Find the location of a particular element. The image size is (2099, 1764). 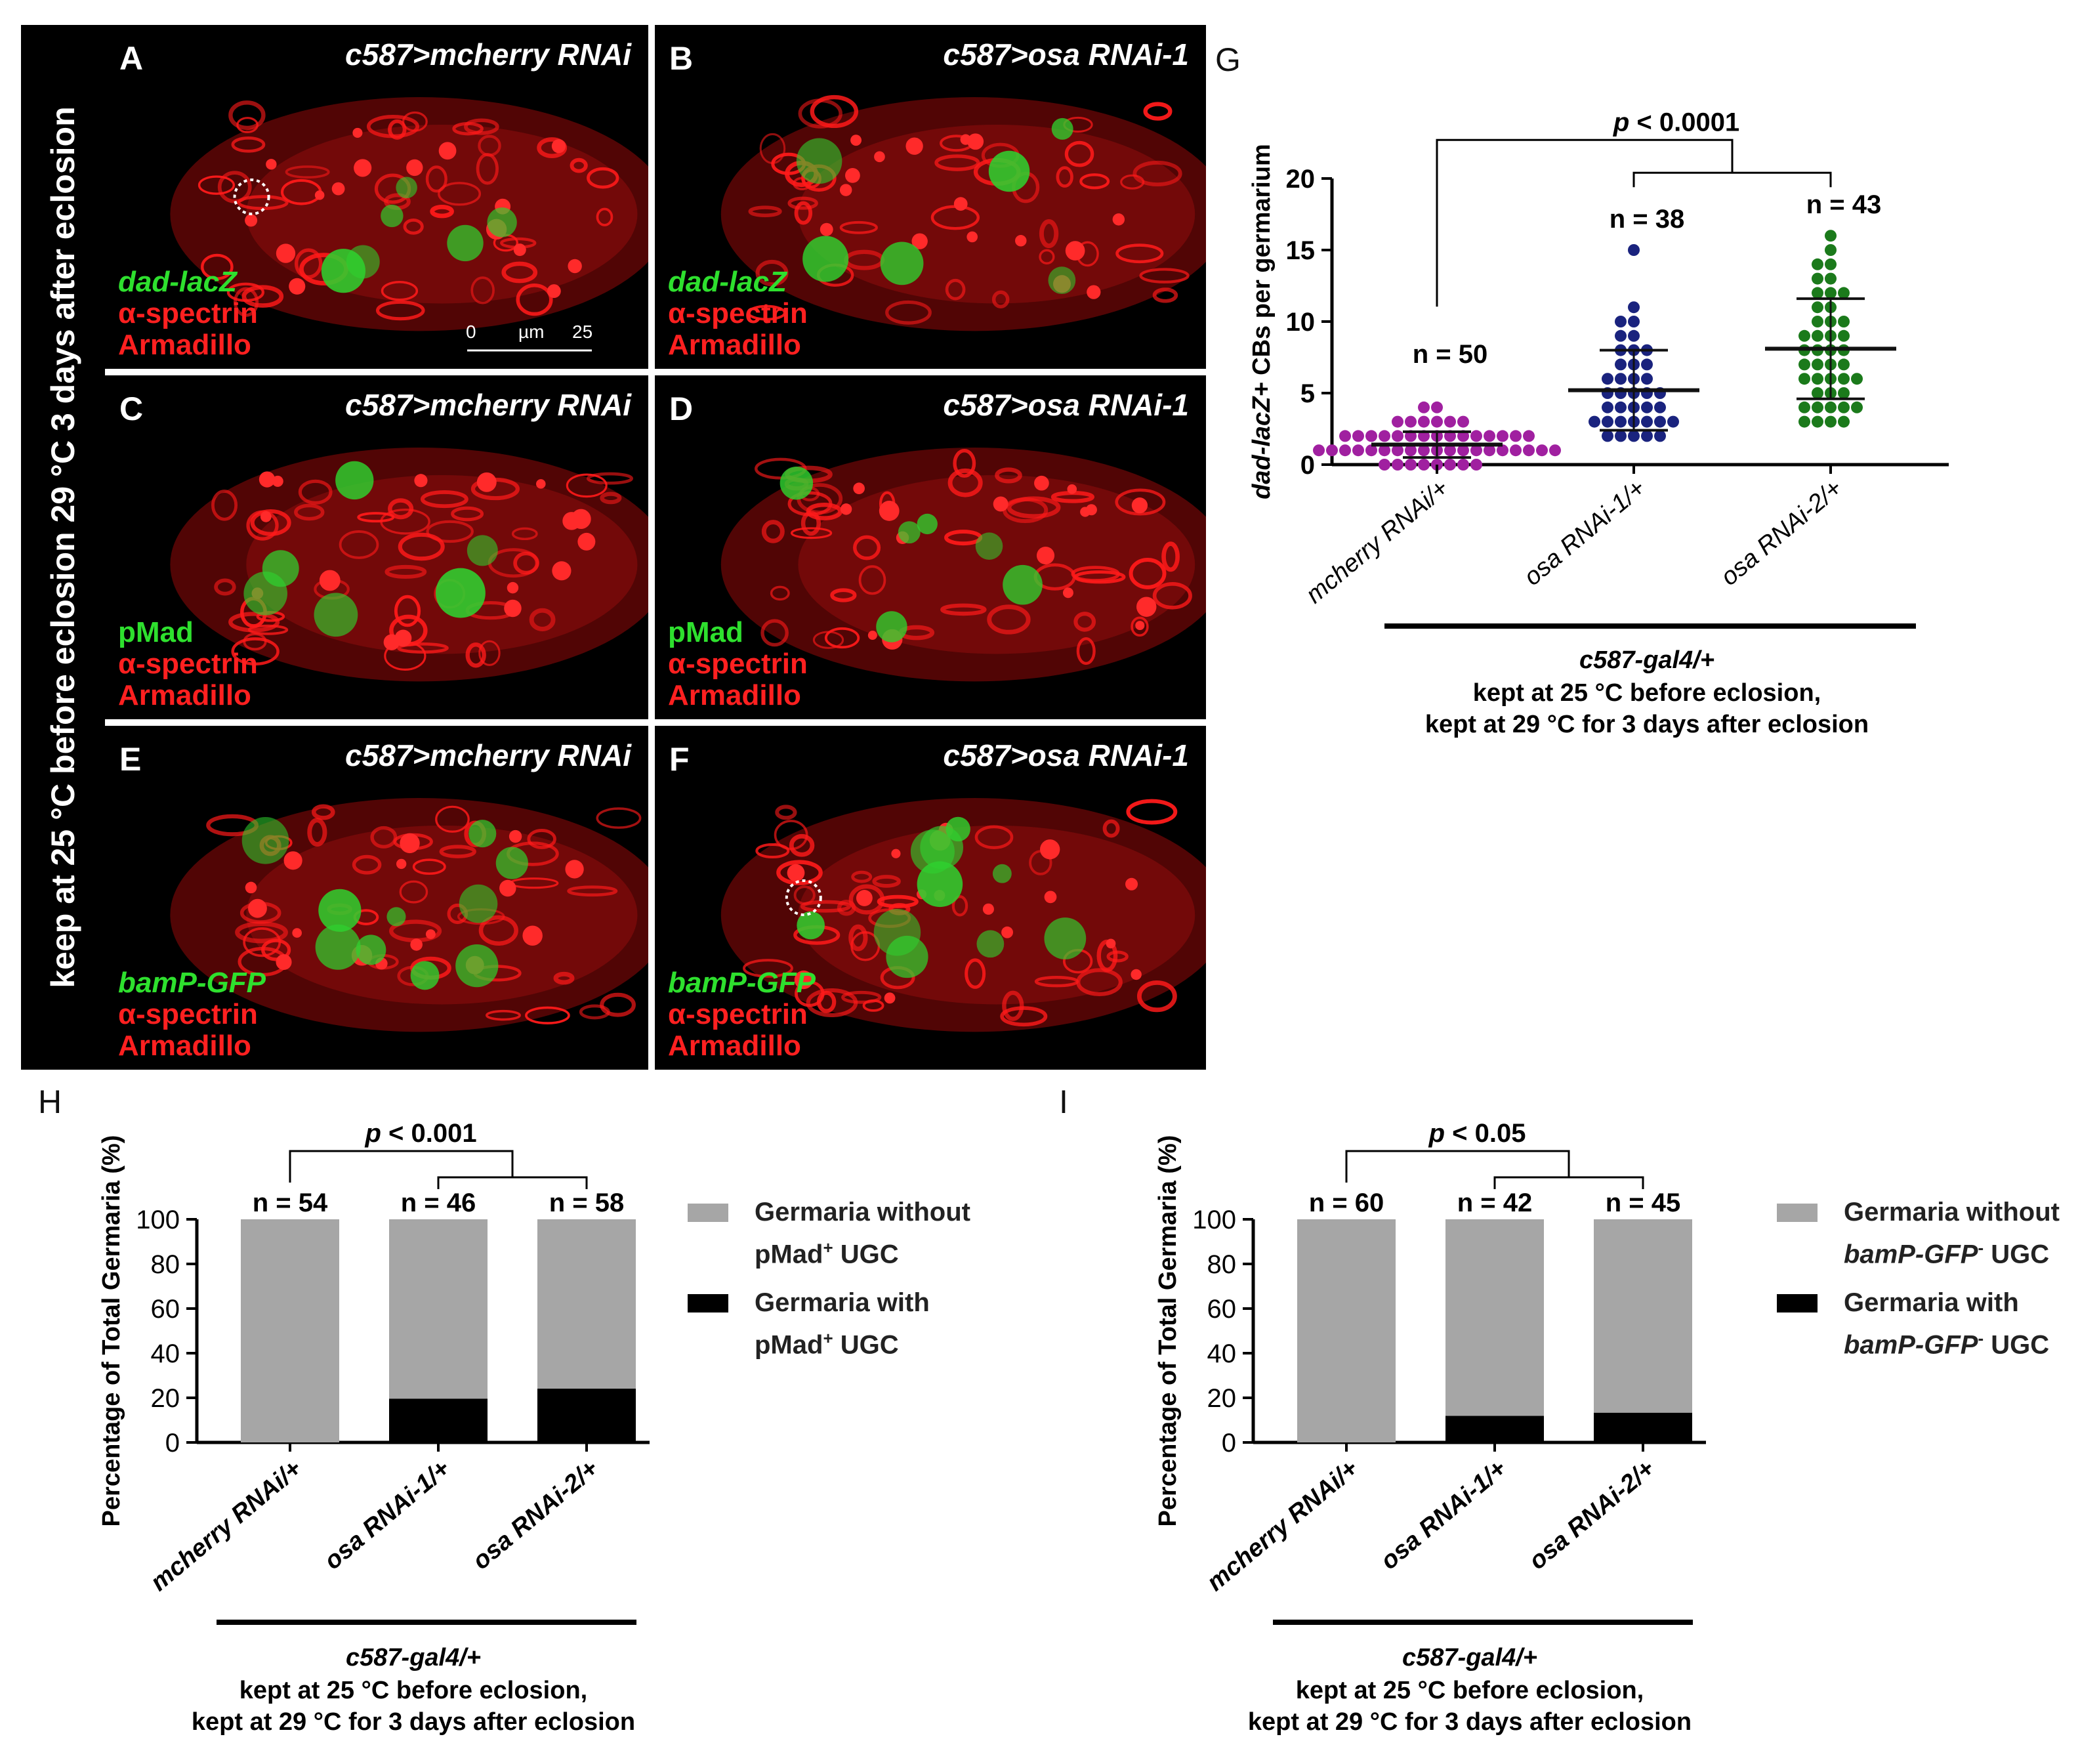

h-y-axis-label: Percentage of Total Germaria (%) is located at coordinates (112, 1331).